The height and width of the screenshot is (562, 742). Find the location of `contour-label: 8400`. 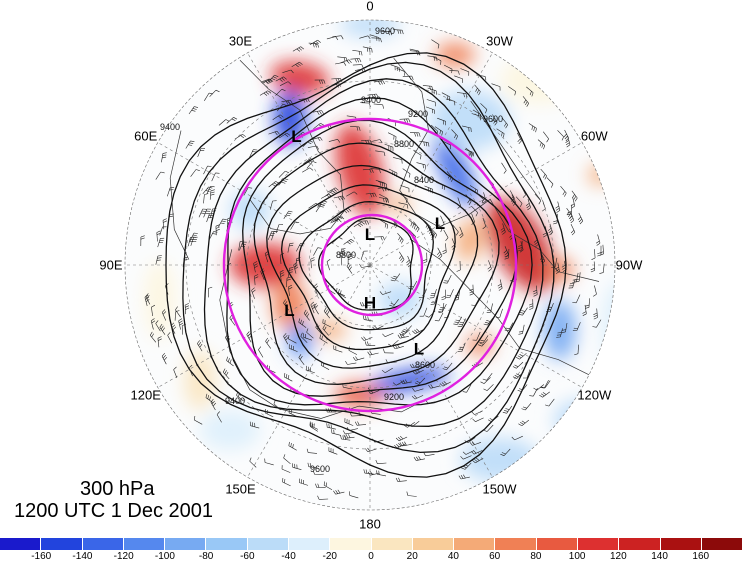

contour-label: 8400 is located at coordinates (424, 180).